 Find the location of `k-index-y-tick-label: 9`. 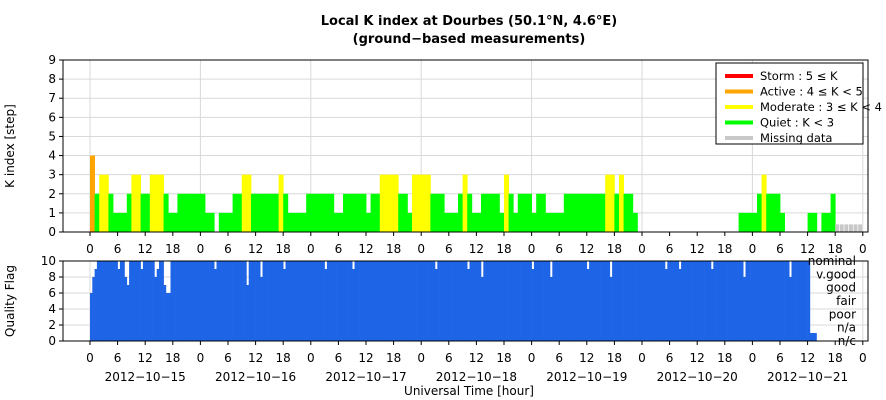

k-index-y-tick-label: 9 is located at coordinates (52, 60).